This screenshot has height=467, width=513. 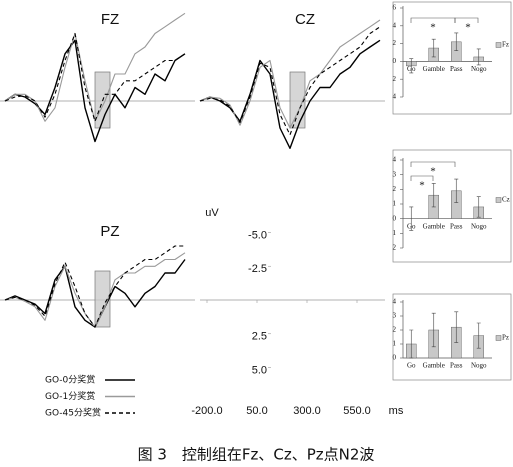 What do you see at coordinates (257, 269) in the screenshot?
I see `y-tick-label: -2.5` at bounding box center [257, 269].